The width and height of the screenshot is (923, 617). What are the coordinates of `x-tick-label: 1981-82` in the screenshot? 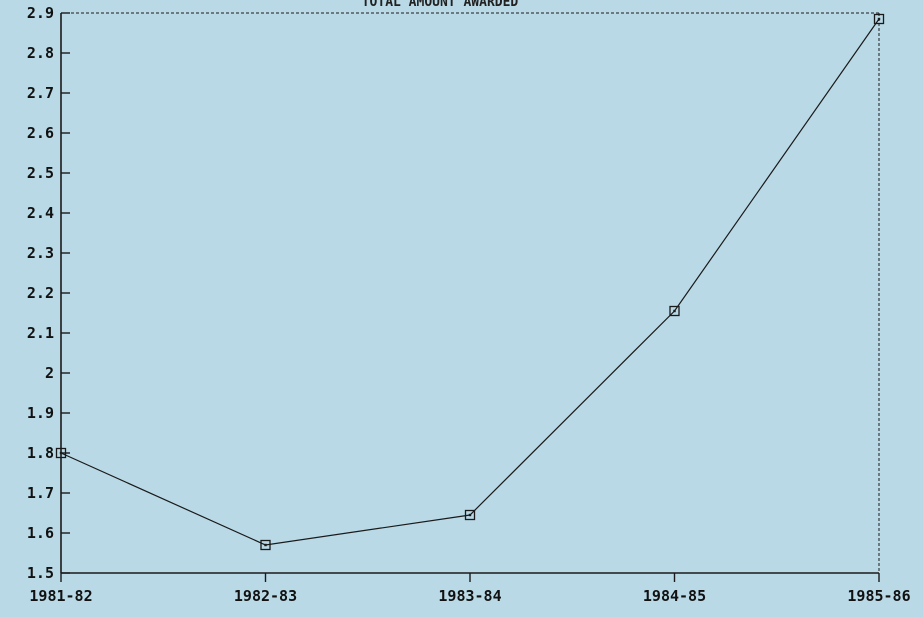 It's located at (60, 596).